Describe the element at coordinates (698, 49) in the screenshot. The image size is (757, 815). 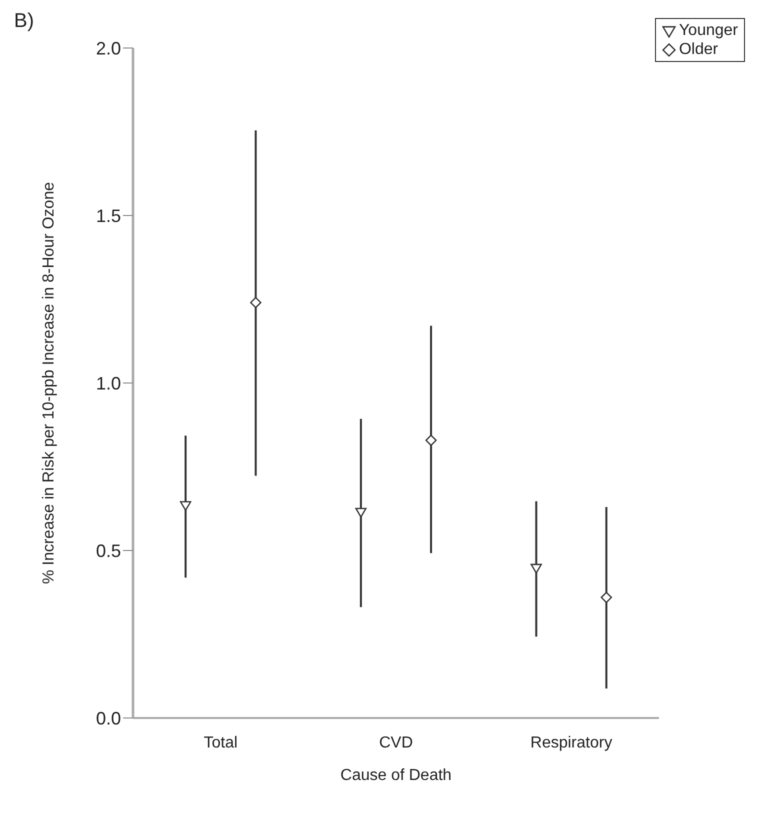
I see `legend-label: Older` at that location.